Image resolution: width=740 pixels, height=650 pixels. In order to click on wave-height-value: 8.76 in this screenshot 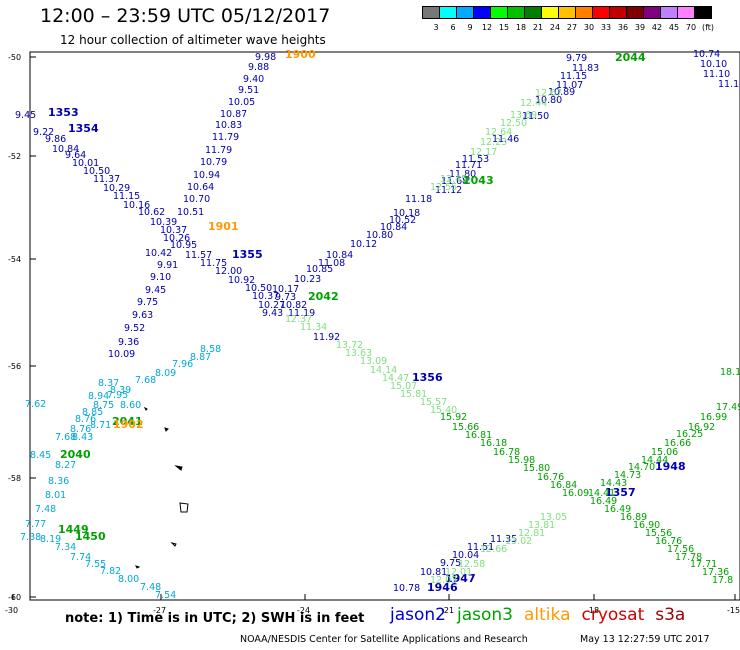, I will do `click(85, 419)`.